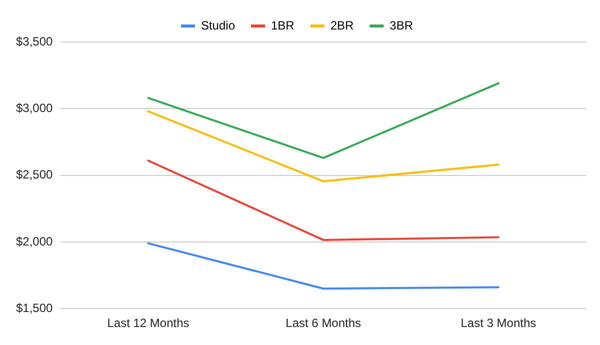 This screenshot has height=345, width=600. I want to click on x-tick-label: Last 6 Months, so click(324, 323).